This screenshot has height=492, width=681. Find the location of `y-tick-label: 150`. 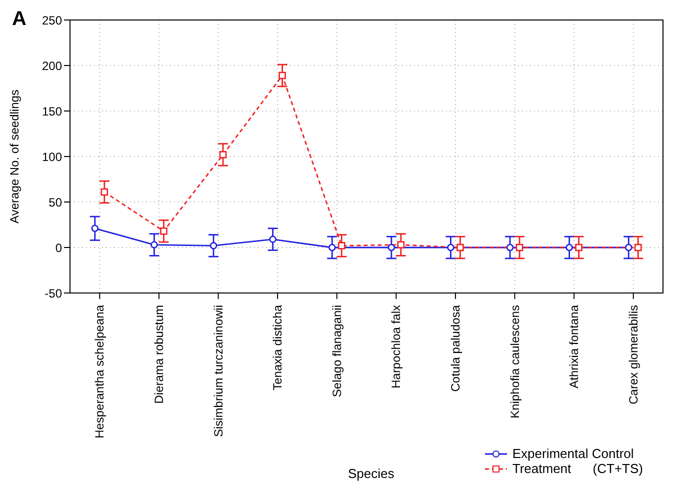

y-tick-label: 150 is located at coordinates (52, 111).